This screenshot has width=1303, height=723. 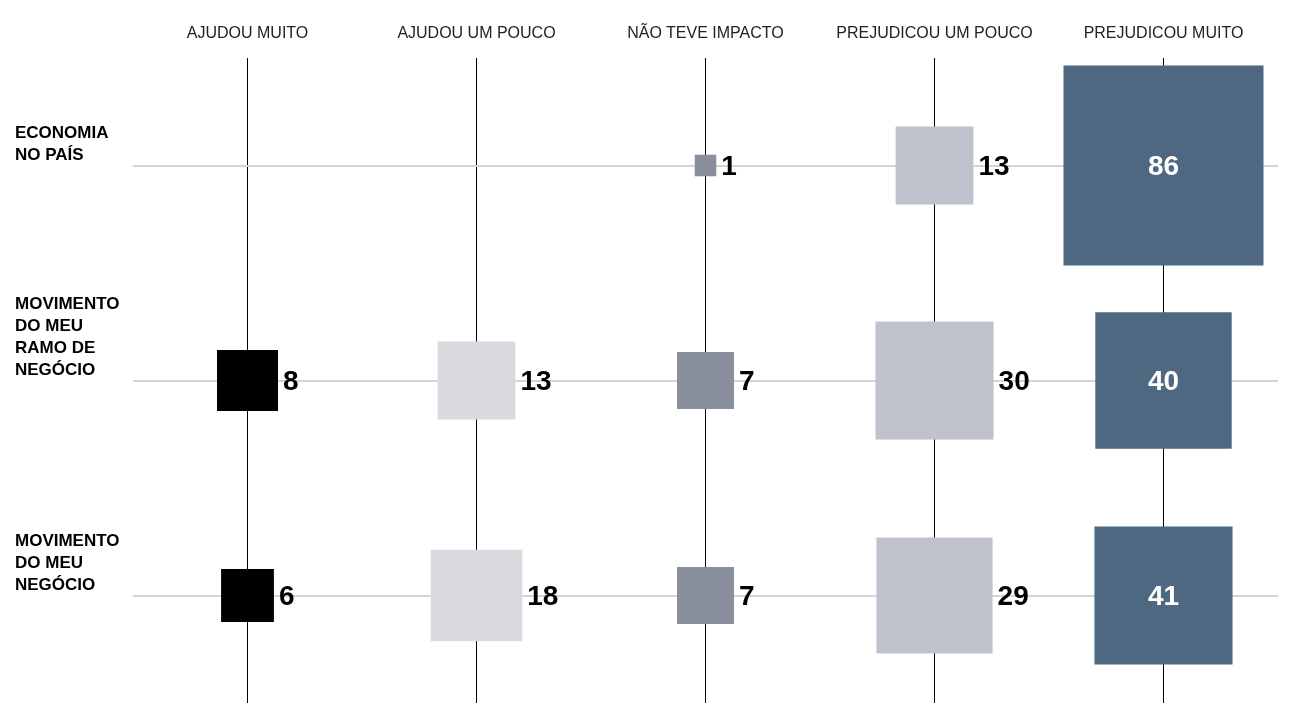 What do you see at coordinates (1163, 32) in the screenshot?
I see `x-tick-label: PREJUDICOU MUITO` at bounding box center [1163, 32].